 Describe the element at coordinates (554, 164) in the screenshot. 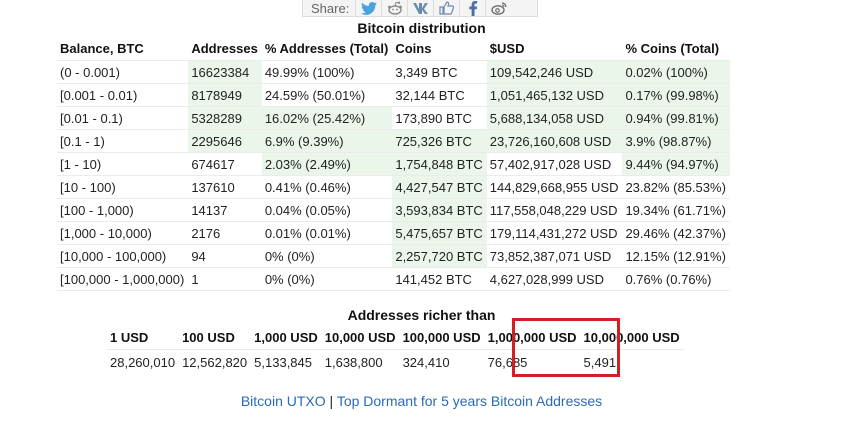

I see `usd-cell: 57,402,917,028 USD` at that location.